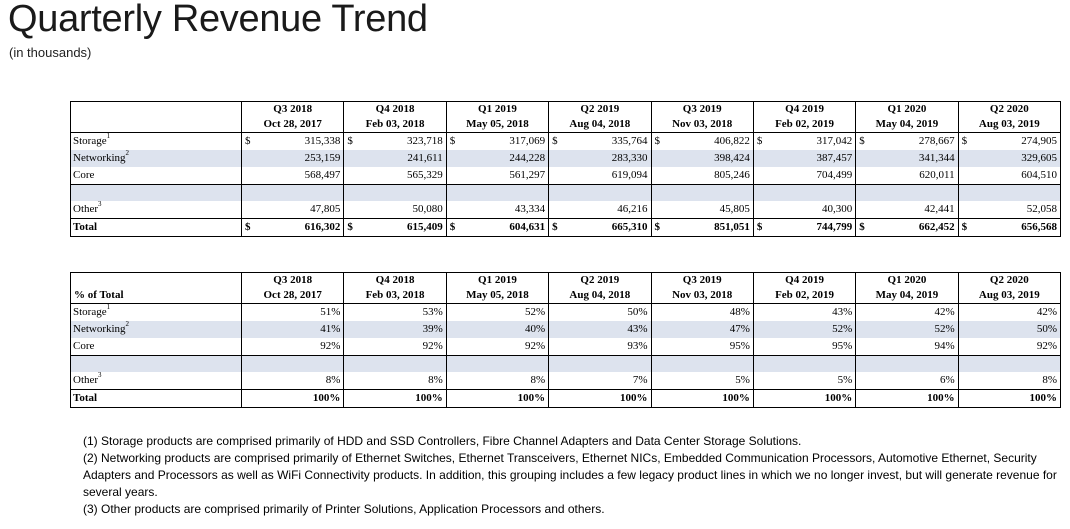 This screenshot has height=529, width=1070. Describe the element at coordinates (86, 380) in the screenshot. I see `row-label-text: Other` at that location.